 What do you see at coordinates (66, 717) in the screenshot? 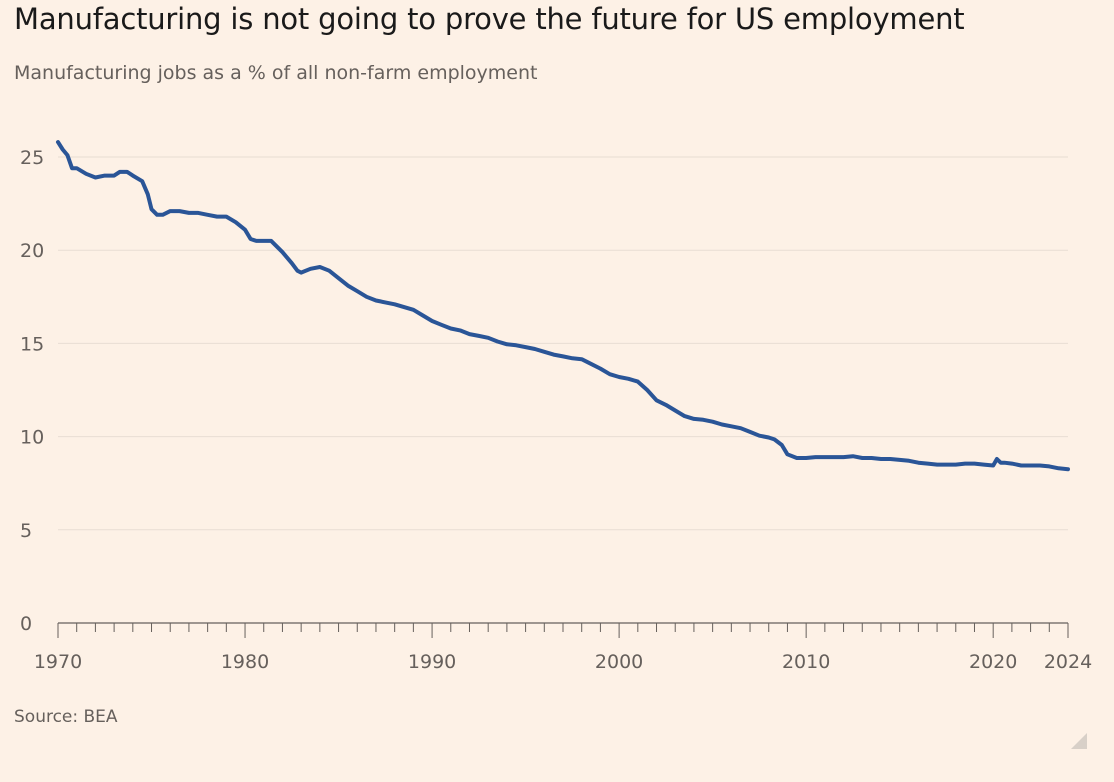
I see `source-note: Source: BEA` at bounding box center [66, 717].